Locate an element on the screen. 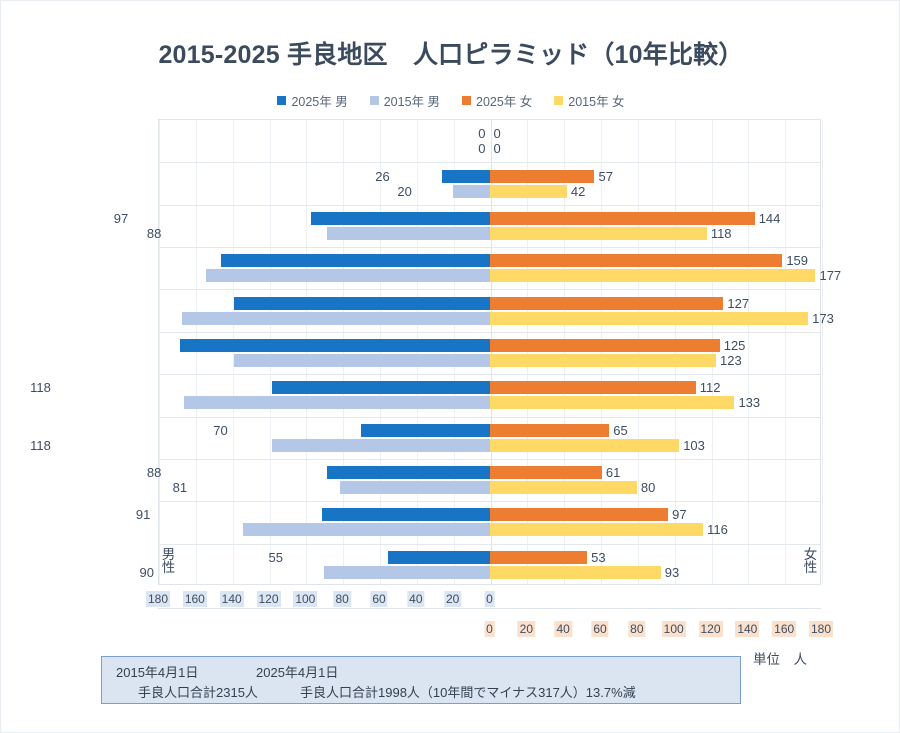  chart-row: 70〜79歳146159154177 is located at coordinates (500, 268).